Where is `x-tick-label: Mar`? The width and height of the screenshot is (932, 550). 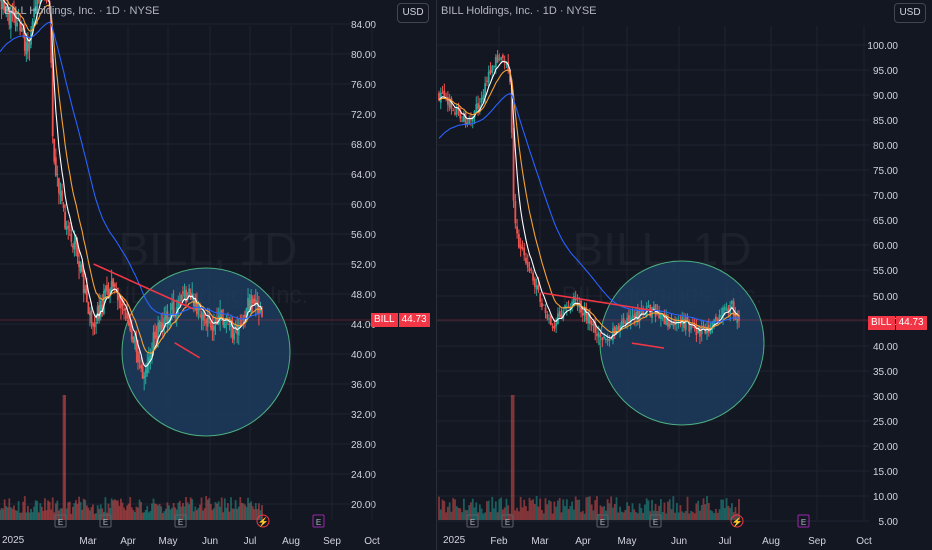
x-tick-label: Mar is located at coordinates (88, 541).